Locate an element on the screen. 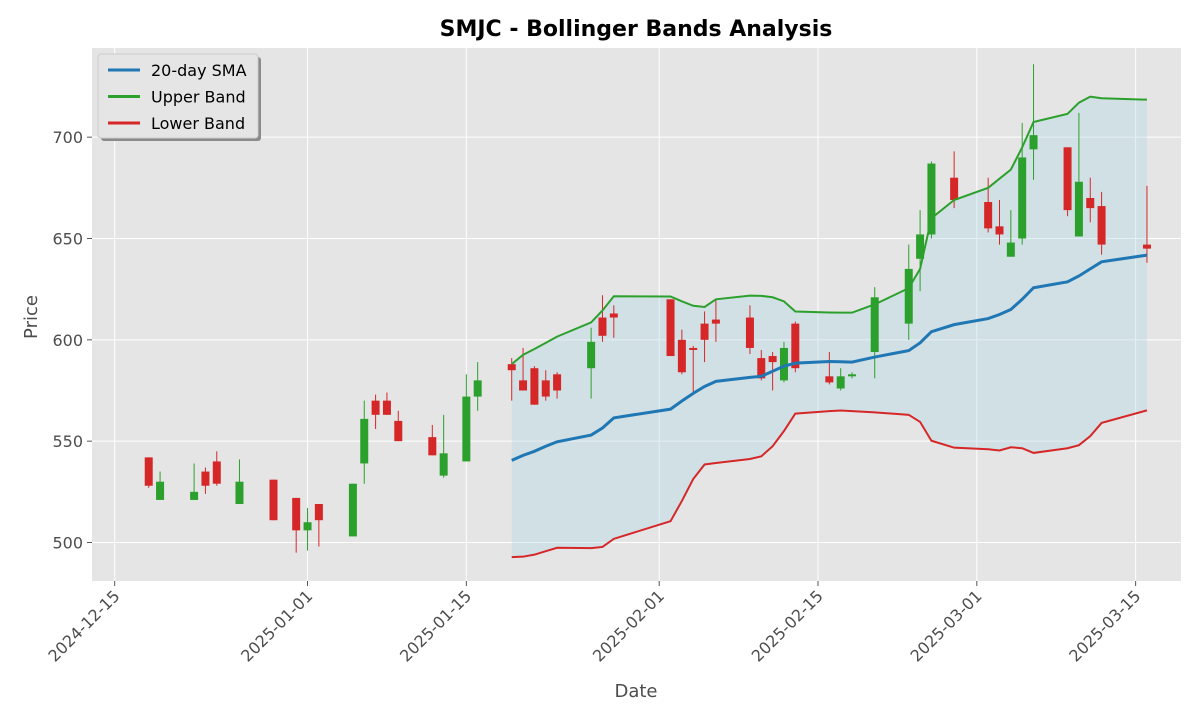 Image resolution: width=1200 pixels, height=720 pixels. legend-entry: Upper Band is located at coordinates (177, 97).